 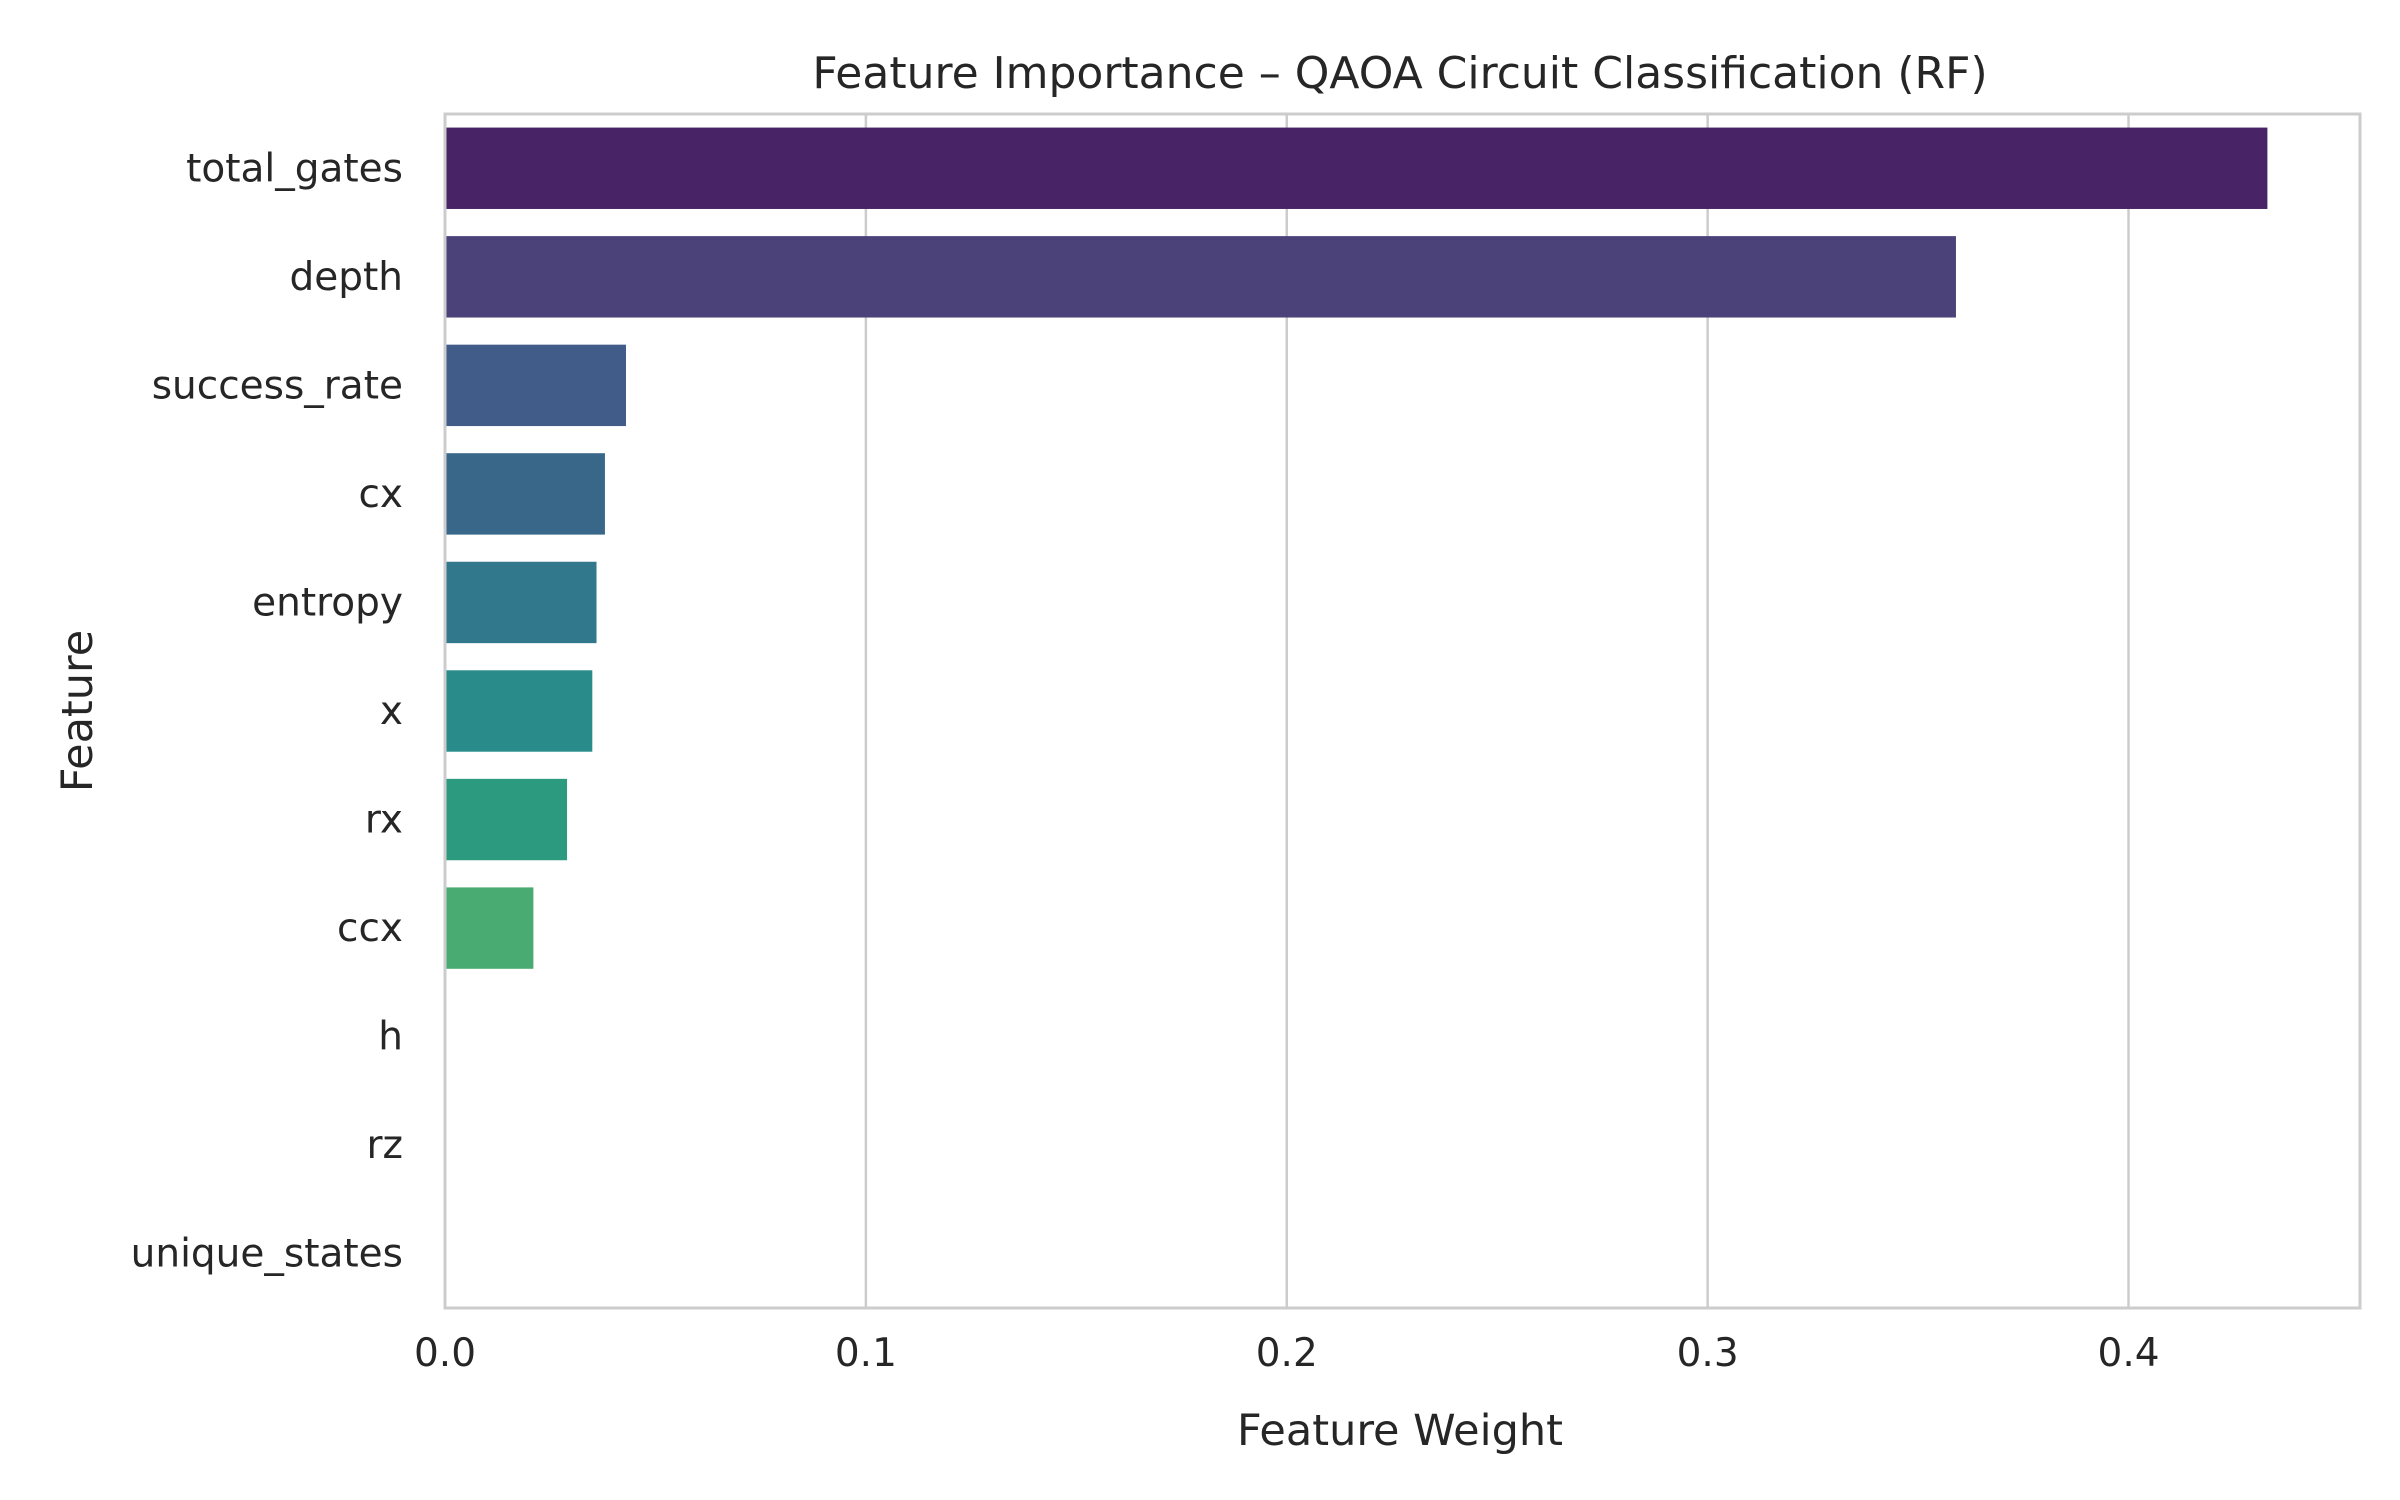 I want to click on y-tick-label: ccx, so click(x=370, y=928).